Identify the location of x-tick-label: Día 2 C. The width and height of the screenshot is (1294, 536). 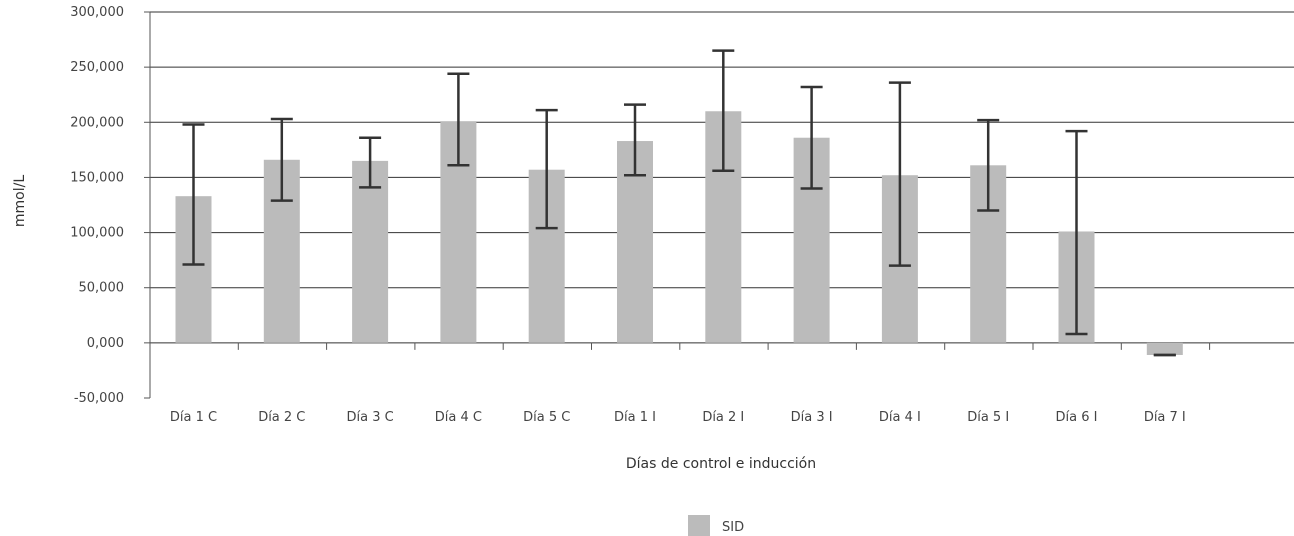
(281, 417).